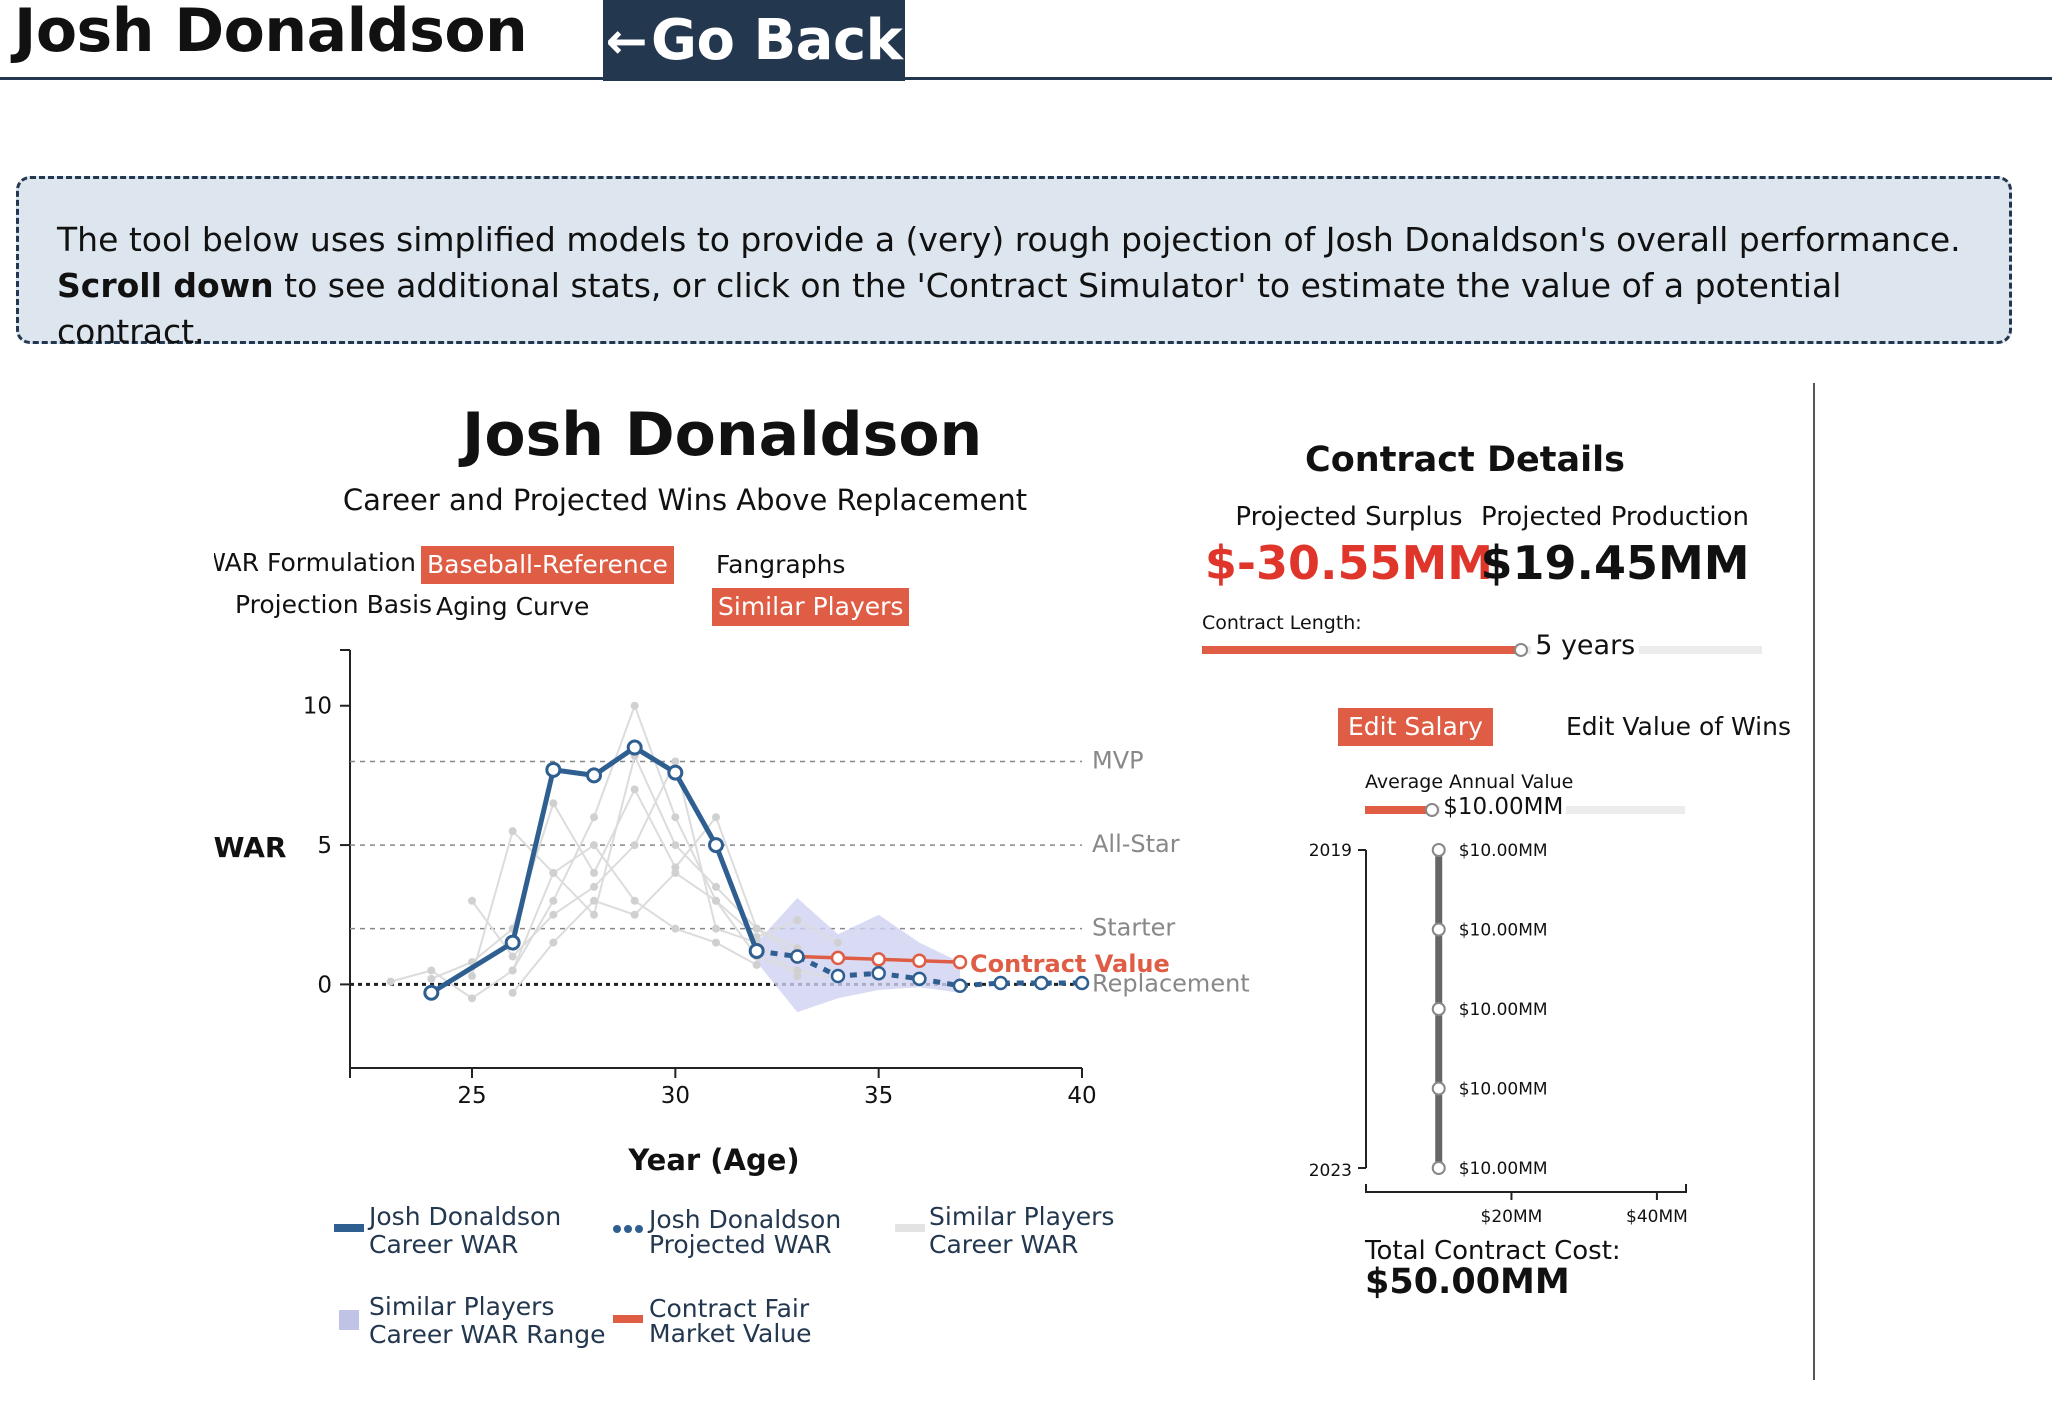 This screenshot has width=2052, height=1424. I want to click on salary-start-year: 2019, so click(1330, 851).